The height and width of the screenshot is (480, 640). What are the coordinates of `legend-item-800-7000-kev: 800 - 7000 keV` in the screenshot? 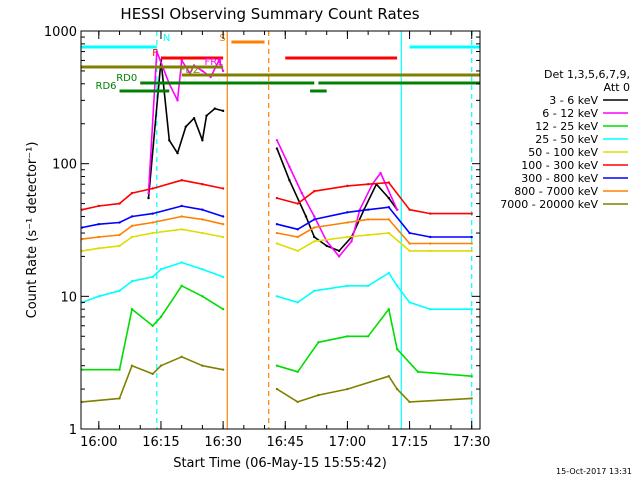 It's located at (571, 191).